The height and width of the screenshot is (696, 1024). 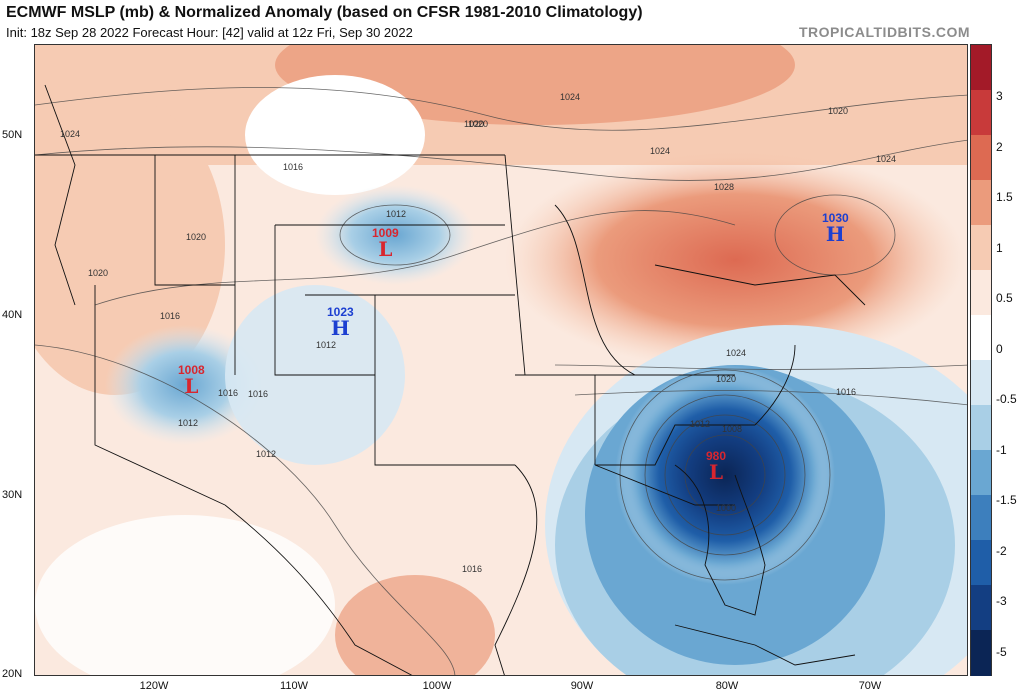 What do you see at coordinates (12, 674) in the screenshot?
I see `lat-label-20n: 20N` at bounding box center [12, 674].